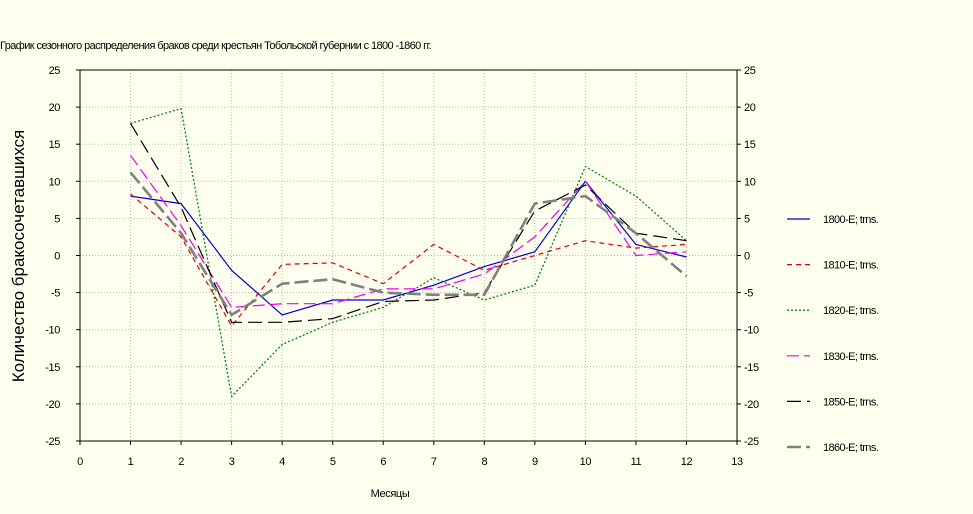 The image size is (973, 514). I want to click on y-tick-label-left: 20, so click(55, 108).